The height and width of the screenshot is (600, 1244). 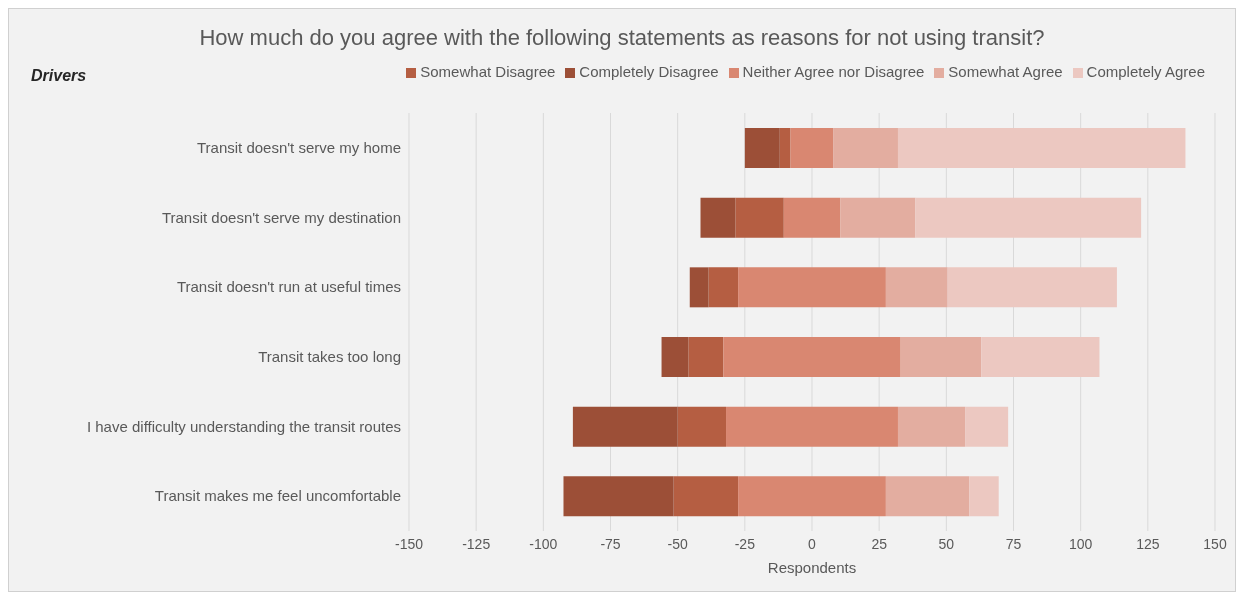 What do you see at coordinates (946, 543) in the screenshot?
I see `x-tick-label: 50` at bounding box center [946, 543].